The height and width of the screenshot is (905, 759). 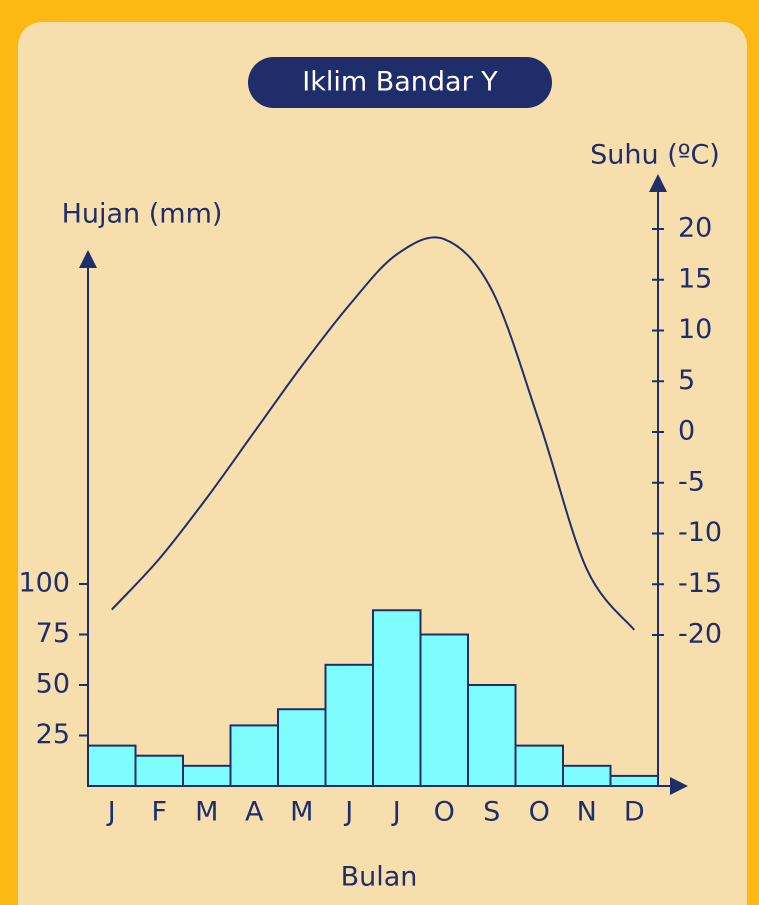 I want to click on x-tick-label: A, so click(x=254, y=812).